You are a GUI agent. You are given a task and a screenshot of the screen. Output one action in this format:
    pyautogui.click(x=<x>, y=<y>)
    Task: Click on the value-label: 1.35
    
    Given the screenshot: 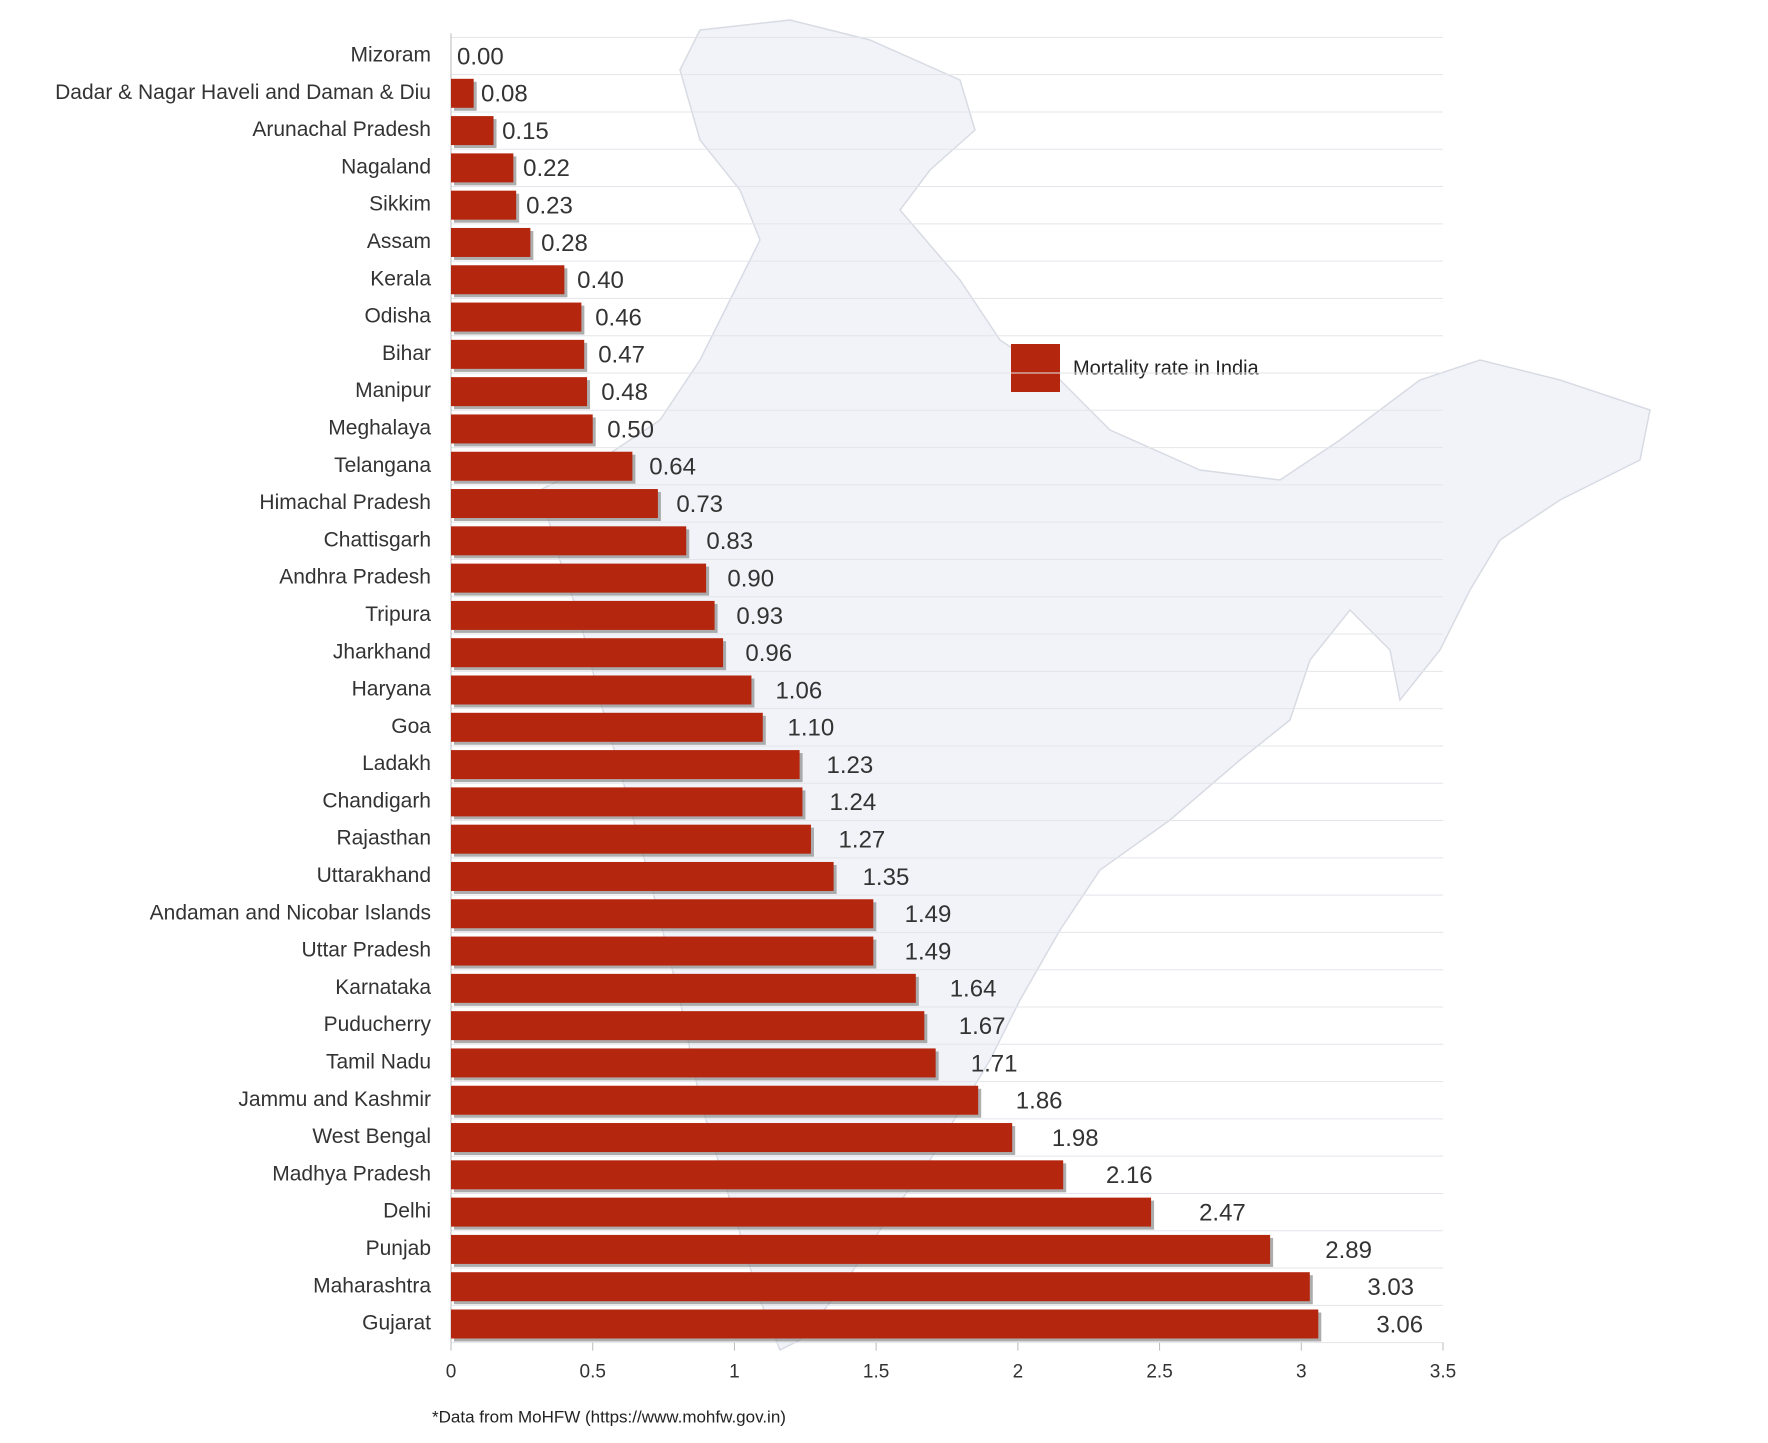 What is the action you would take?
    pyautogui.click(x=886, y=877)
    